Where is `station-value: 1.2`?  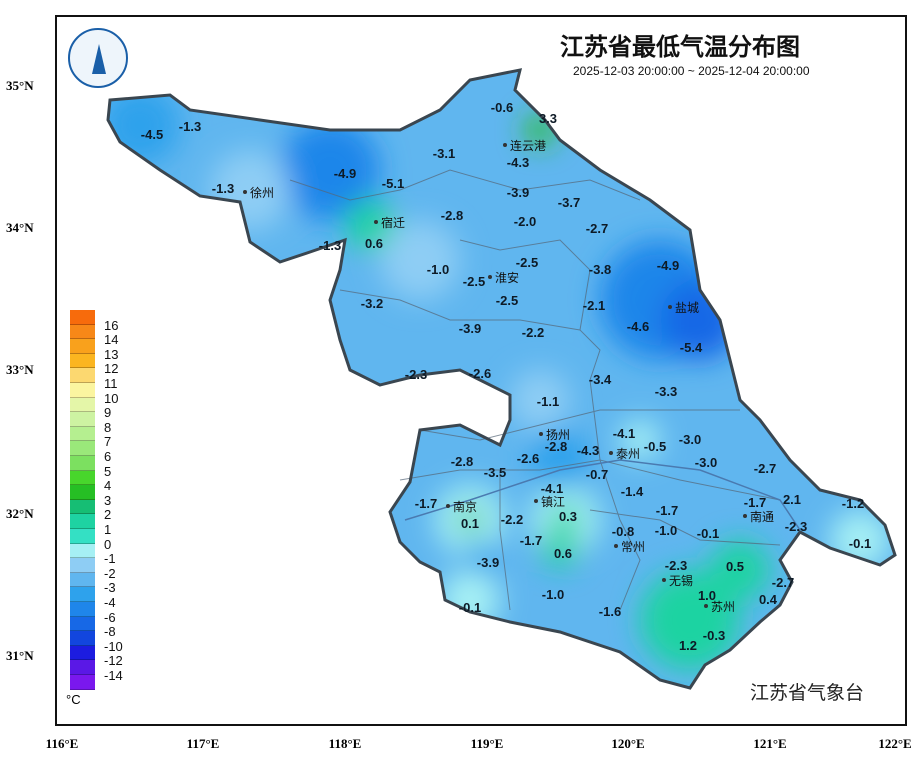
station-value: 1.2 is located at coordinates (688, 645).